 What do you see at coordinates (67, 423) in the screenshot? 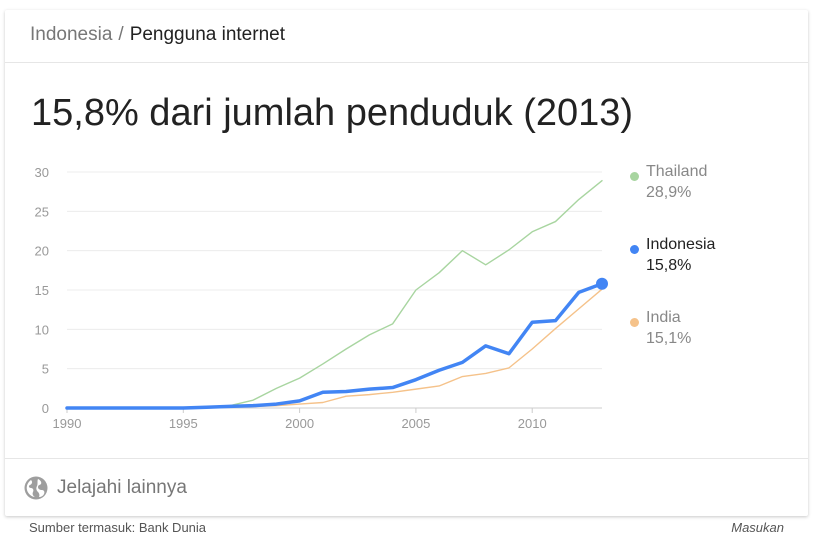
I see `x-tick-label: 1990` at bounding box center [67, 423].